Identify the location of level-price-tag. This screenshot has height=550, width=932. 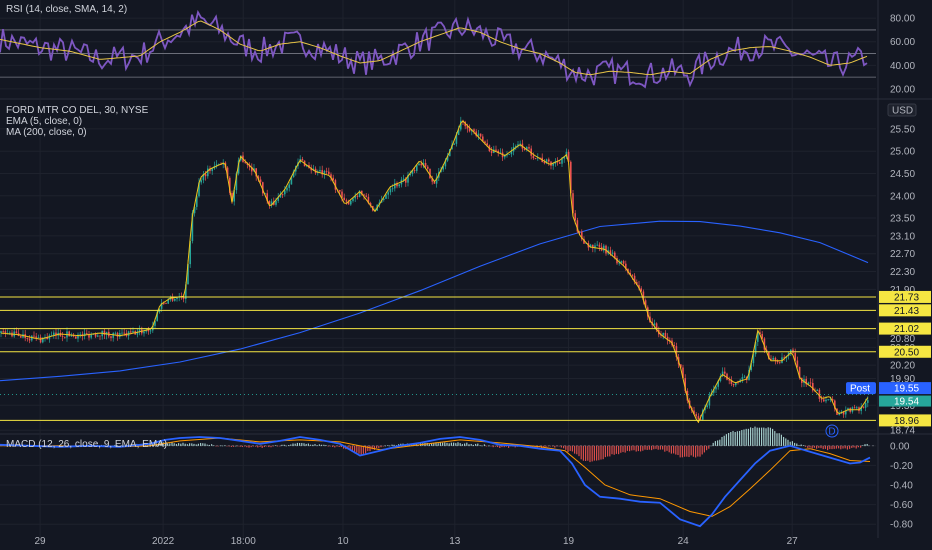
(905, 351).